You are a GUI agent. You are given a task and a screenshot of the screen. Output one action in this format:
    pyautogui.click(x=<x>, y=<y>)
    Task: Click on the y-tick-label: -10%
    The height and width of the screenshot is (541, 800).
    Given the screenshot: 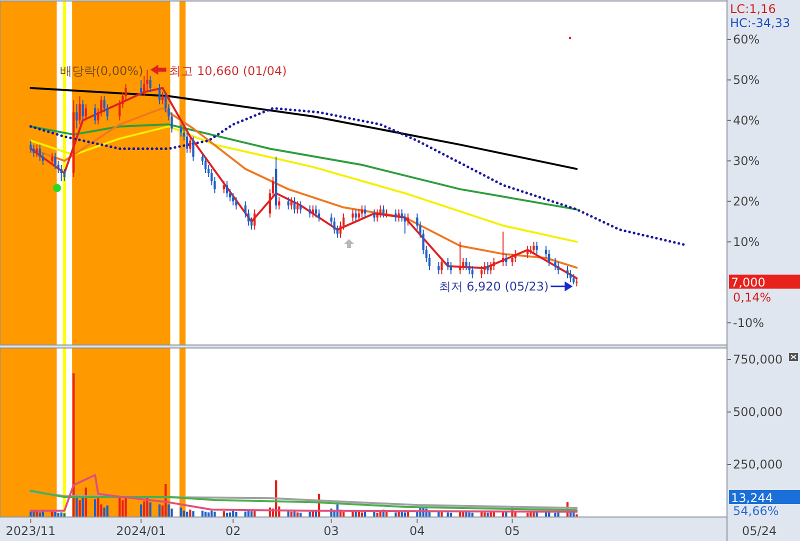 What is the action you would take?
    pyautogui.click(x=748, y=323)
    